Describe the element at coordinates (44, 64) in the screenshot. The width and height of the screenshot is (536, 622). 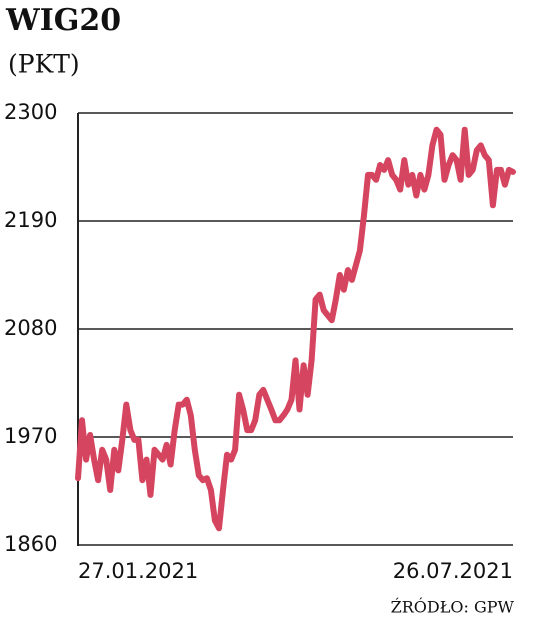
I see `chart-subtitle: (PKT)` at that location.